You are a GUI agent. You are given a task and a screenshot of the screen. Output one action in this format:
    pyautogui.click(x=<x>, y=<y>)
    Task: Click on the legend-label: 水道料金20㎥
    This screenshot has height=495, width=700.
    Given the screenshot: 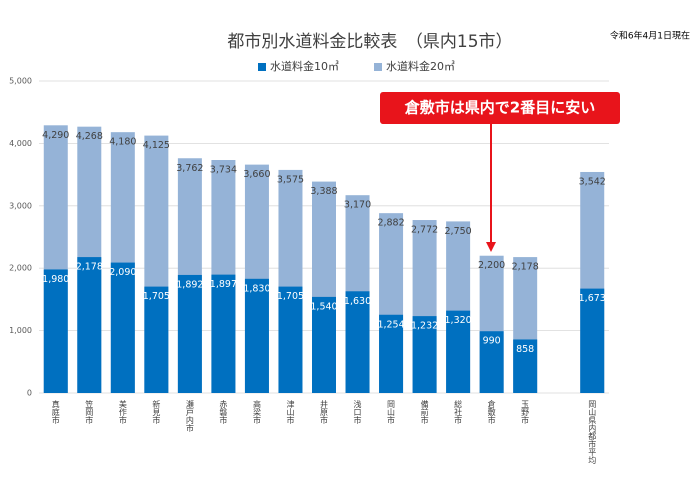 What is the action you would take?
    pyautogui.click(x=420, y=66)
    